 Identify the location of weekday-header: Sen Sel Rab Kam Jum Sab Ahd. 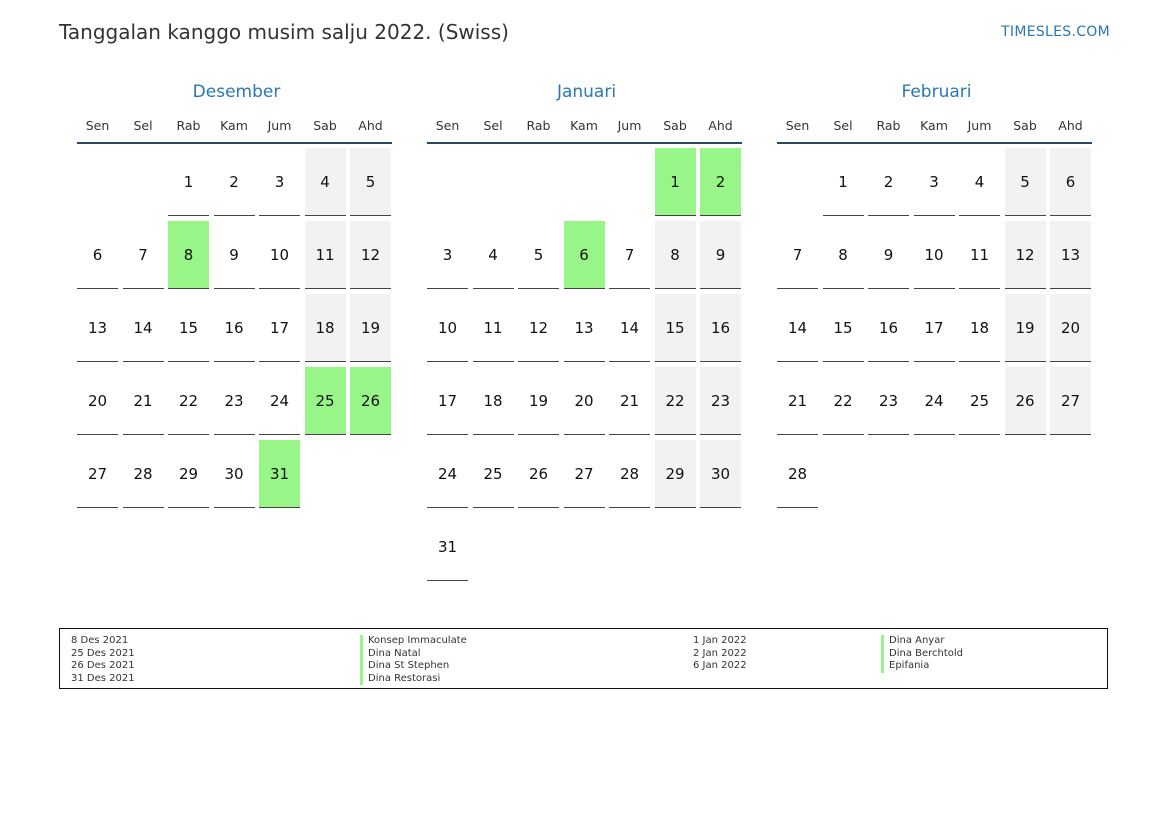
(934, 126).